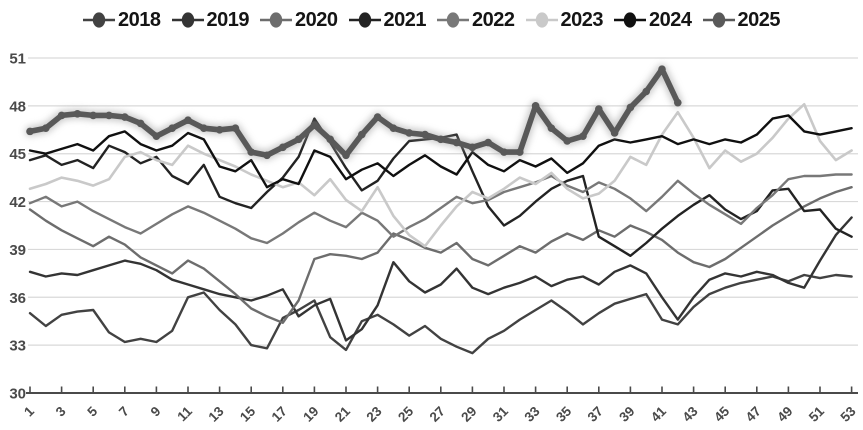 Image resolution: width=863 pixels, height=430 pixels. Describe the element at coordinates (431, 20) in the screenshot. I see `chart-legend: 2018 2019 2020 2021 2022 2023 2024 2025` at that location.